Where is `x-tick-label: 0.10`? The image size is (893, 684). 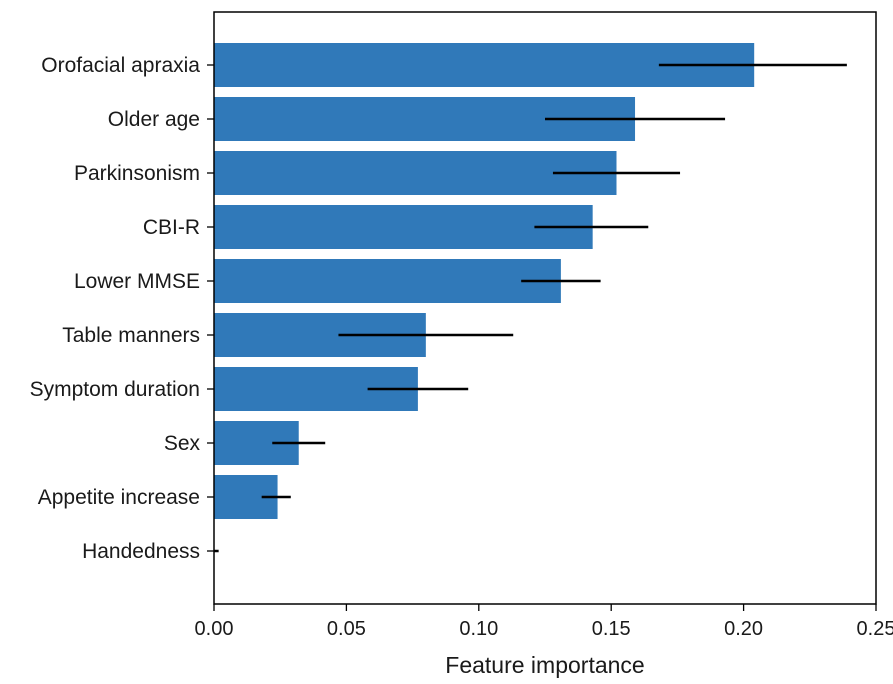
x-tick-label: 0.10 is located at coordinates (478, 629).